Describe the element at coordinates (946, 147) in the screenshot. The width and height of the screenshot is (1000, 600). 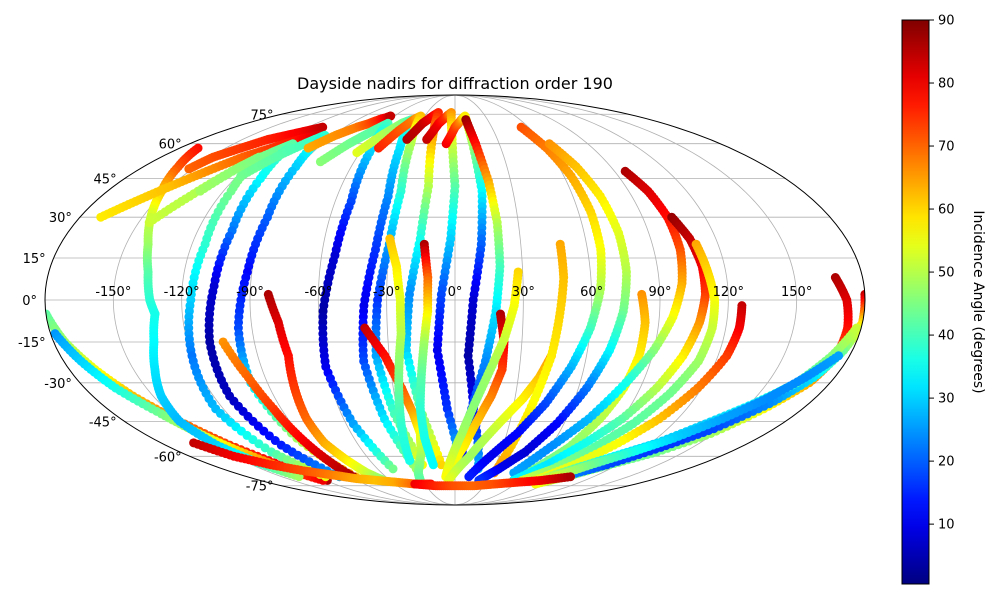
I see `colorbar-tick-label: 70` at that location.